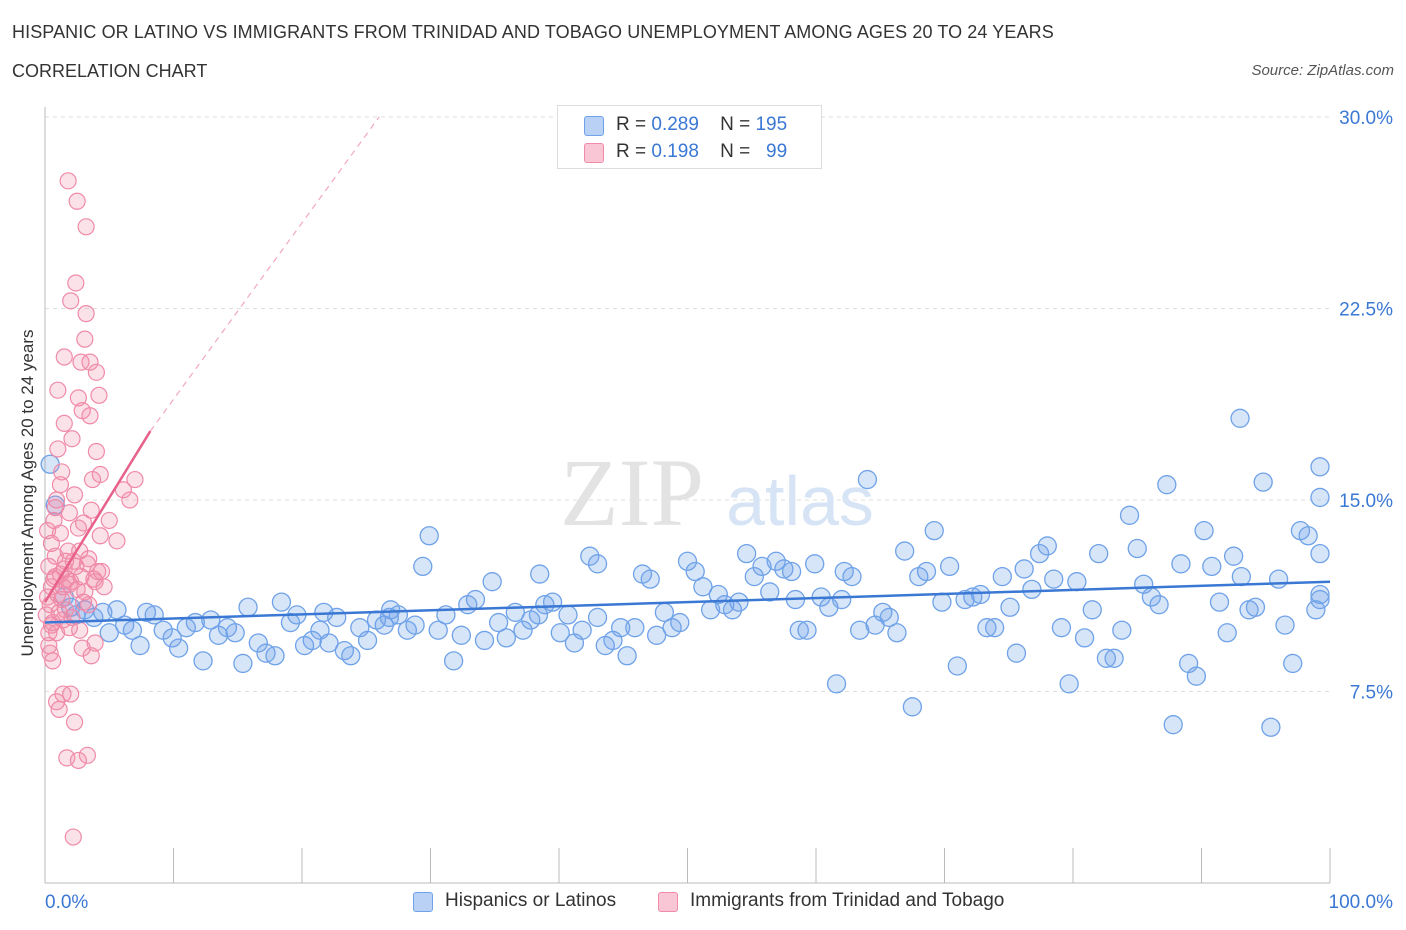 Image resolution: width=1406 pixels, height=930 pixels. Describe the element at coordinates (668, 902) in the screenshot. I see `bottom-legend-swatch-pink` at that location.